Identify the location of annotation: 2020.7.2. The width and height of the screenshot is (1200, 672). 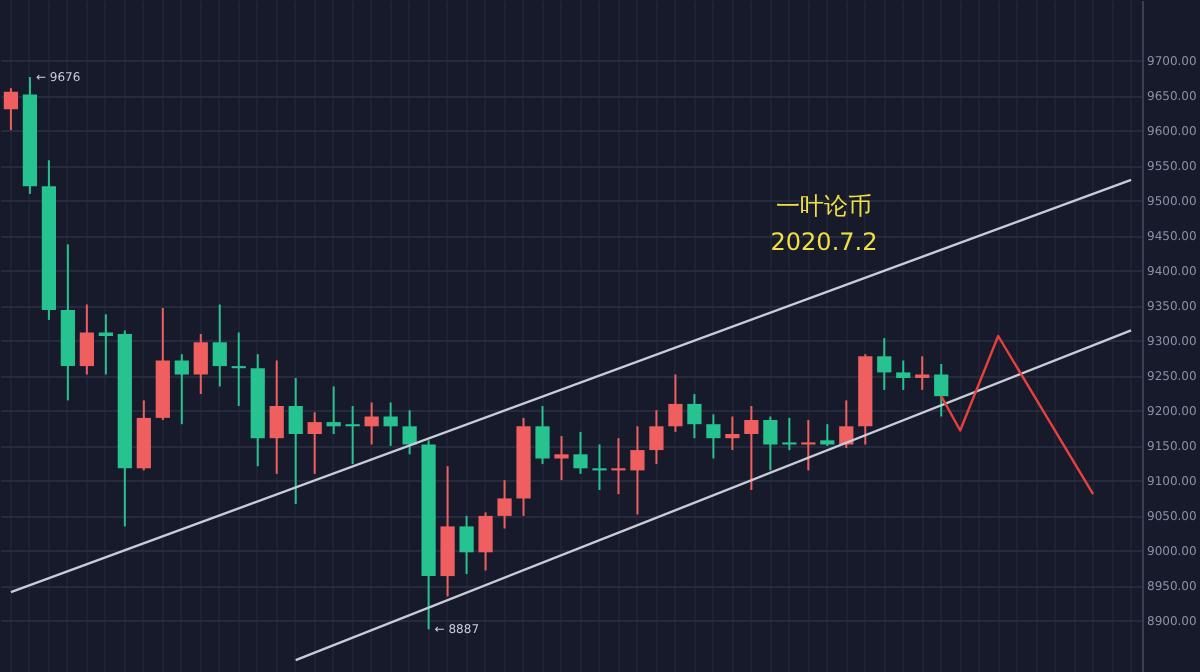
(824, 242).